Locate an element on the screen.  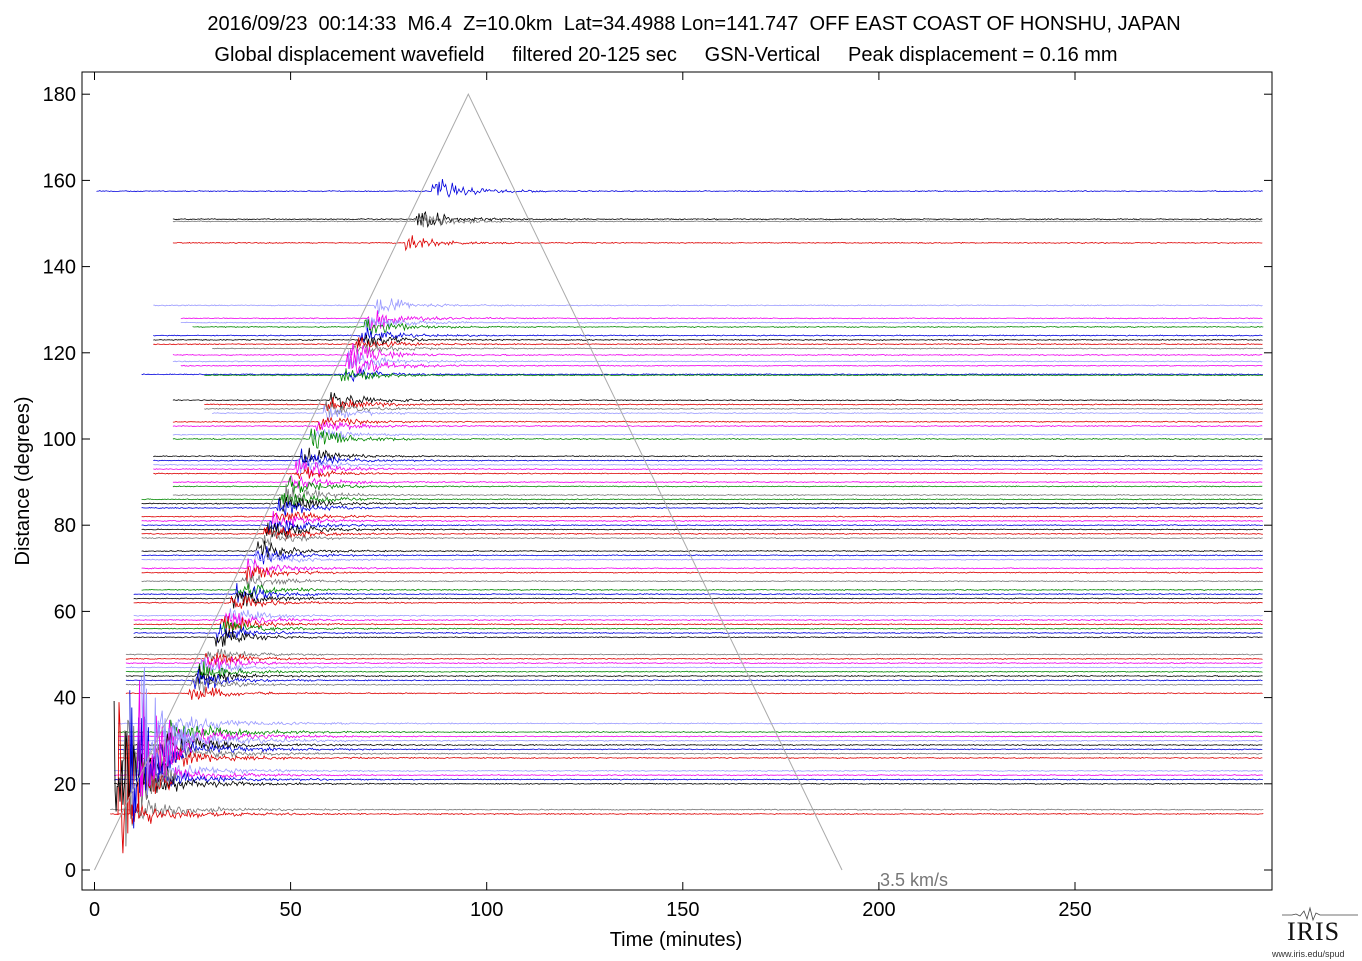
x-tick-label: 150 is located at coordinates (682, 910).